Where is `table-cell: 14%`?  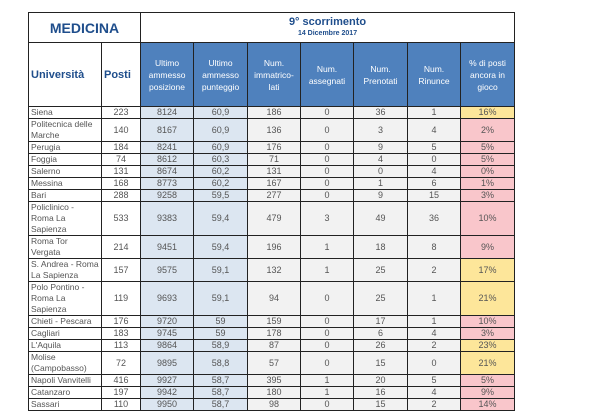 table-cell: 14% is located at coordinates (488, 404).